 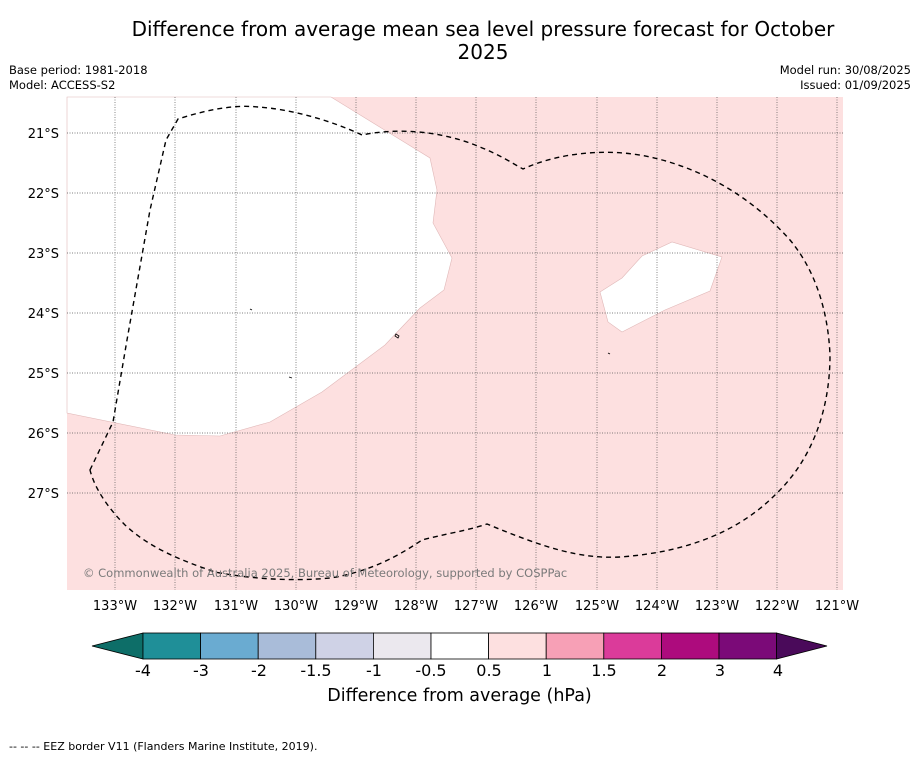 What do you see at coordinates (657, 606) in the screenshot?
I see `lon-label: 124°W` at bounding box center [657, 606].